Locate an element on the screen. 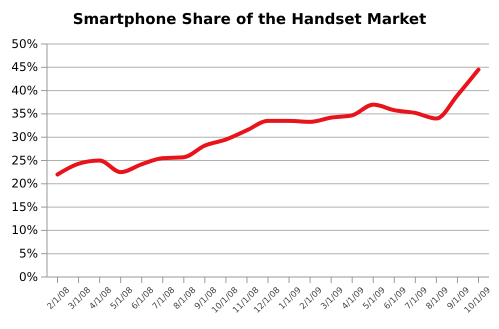 This screenshot has width=499, height=329. y-tick-label: 10% is located at coordinates (24, 230).